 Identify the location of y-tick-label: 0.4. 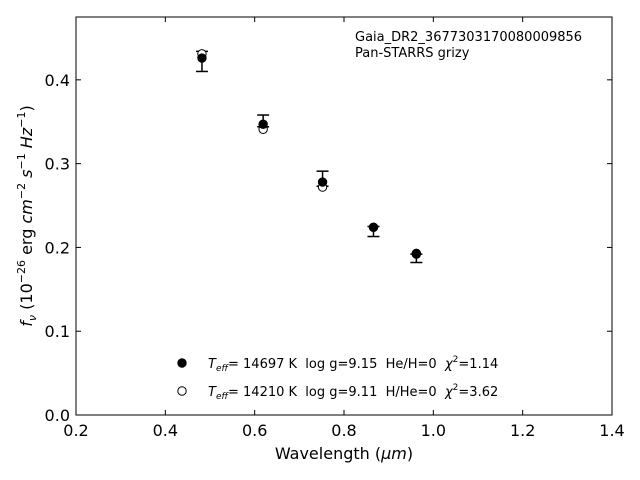
(57, 80).